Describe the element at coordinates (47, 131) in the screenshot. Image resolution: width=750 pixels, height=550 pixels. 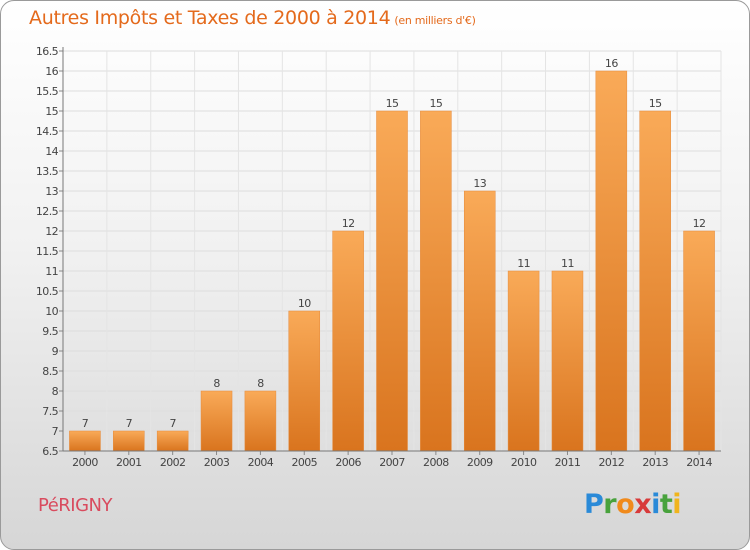
I see `y-tick-label: 14.5` at that location.